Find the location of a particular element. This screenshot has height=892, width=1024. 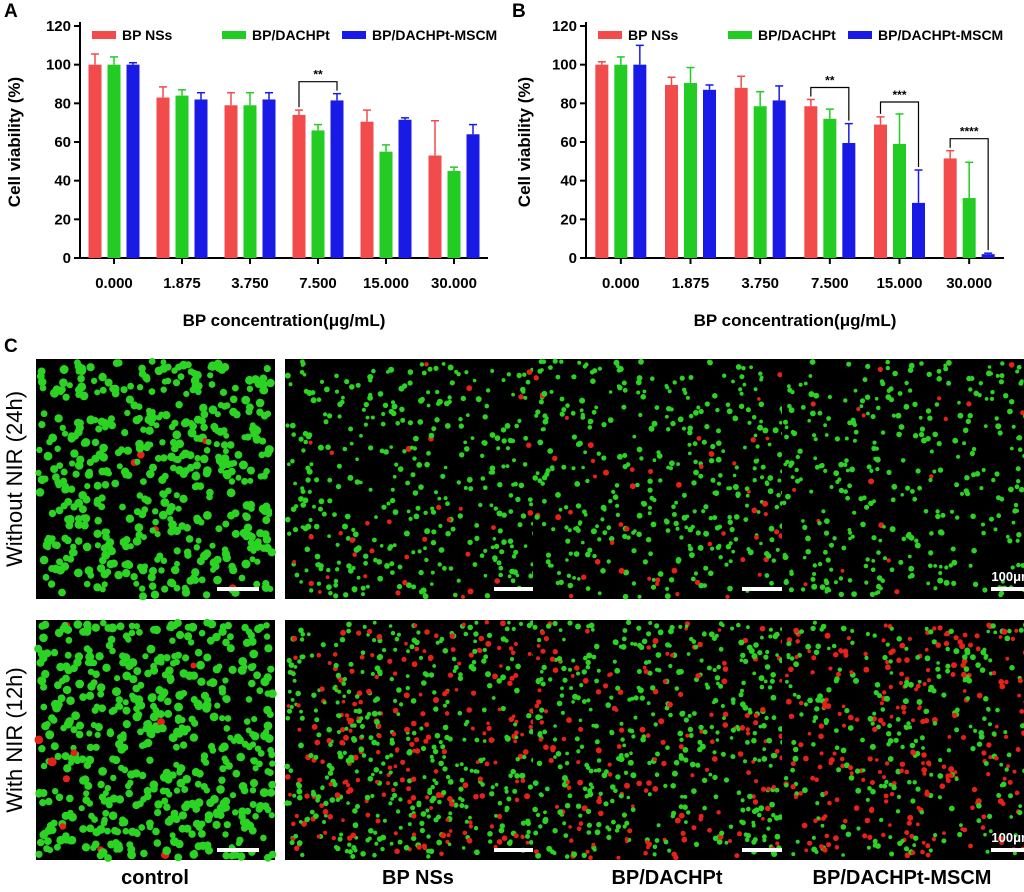

bar is located at coordinates (640, 161).